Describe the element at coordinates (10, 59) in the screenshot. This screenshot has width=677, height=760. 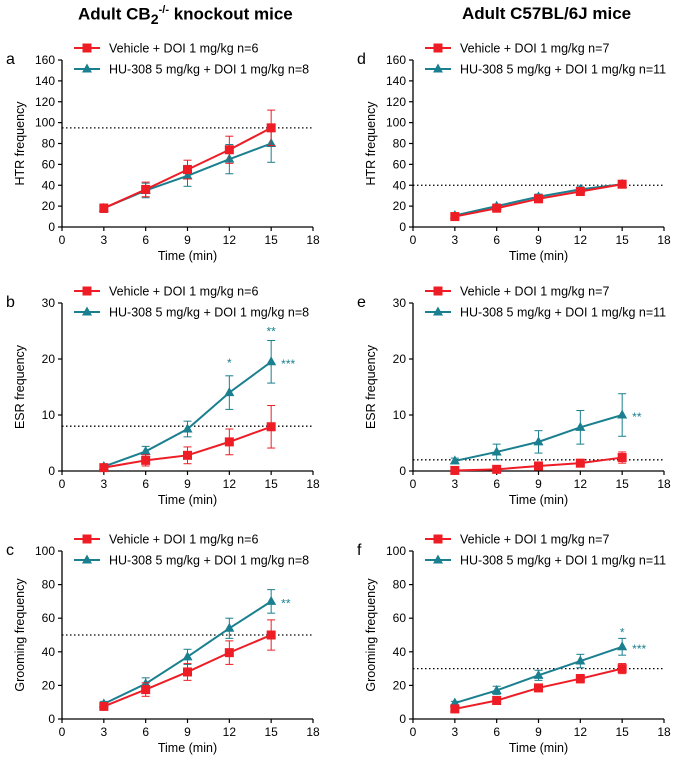
I see `panel-letter: a` at that location.